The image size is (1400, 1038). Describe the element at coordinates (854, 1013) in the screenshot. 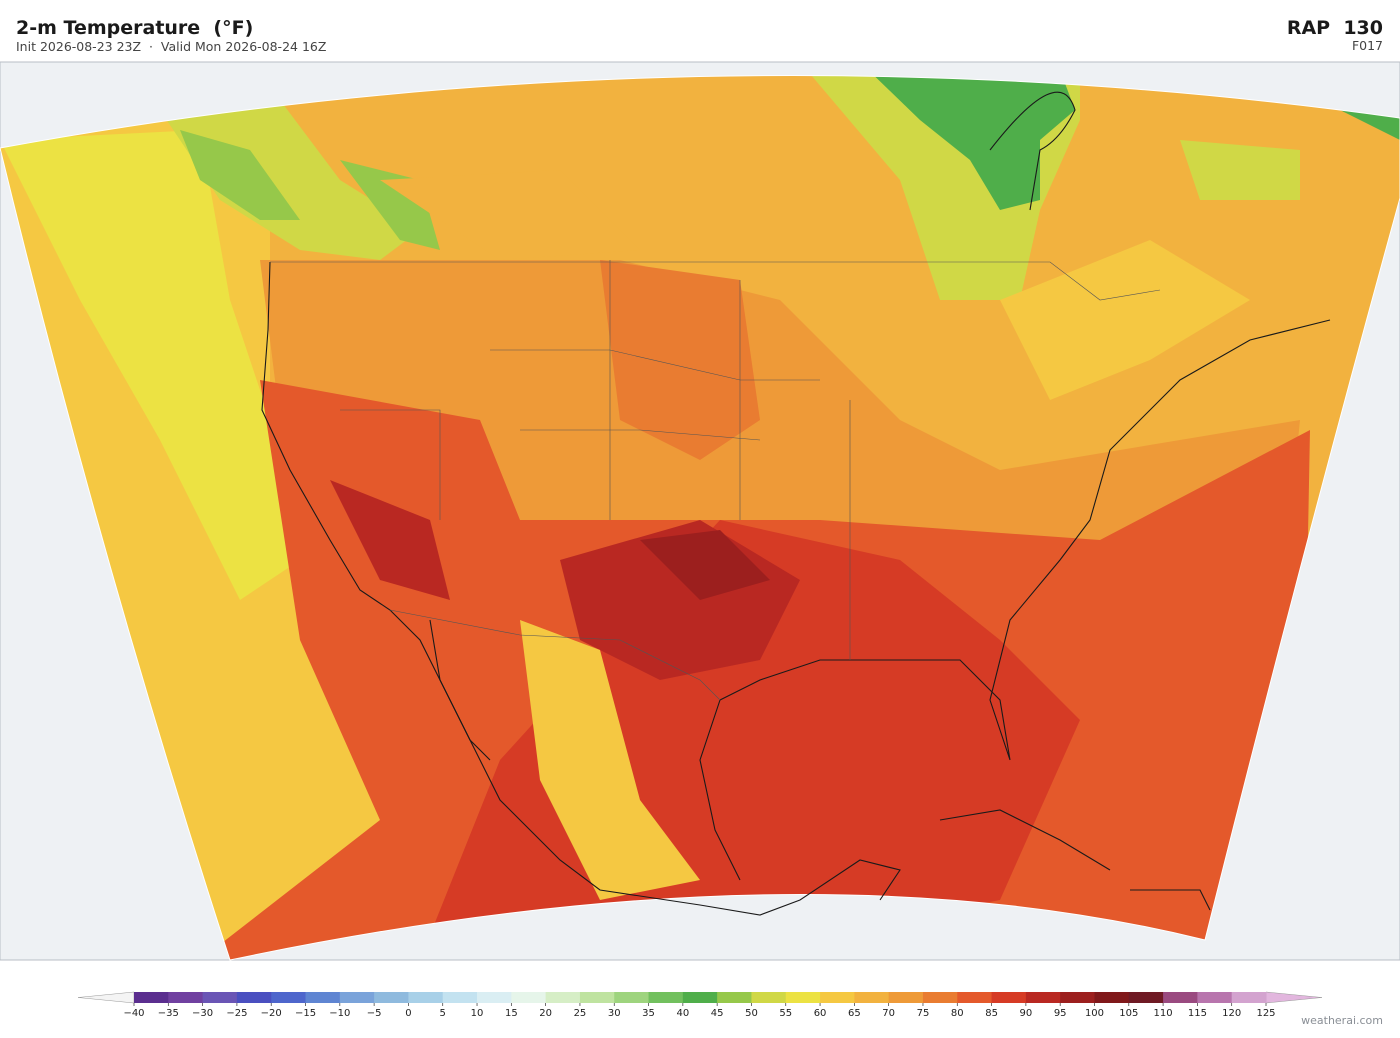

I see `colorbar-tick-label: 65` at that location.